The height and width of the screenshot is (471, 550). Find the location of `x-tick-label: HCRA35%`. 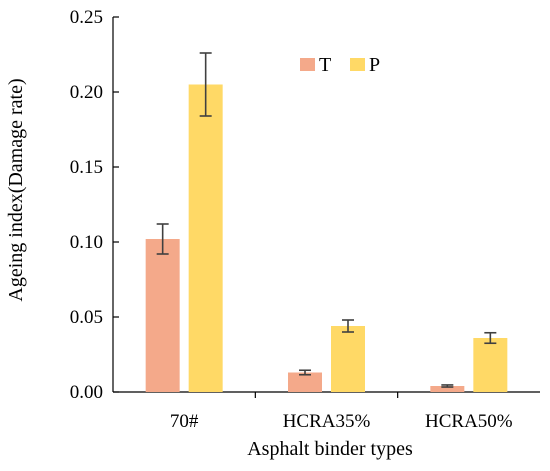

x-tick-label: HCRA35% is located at coordinates (327, 421).